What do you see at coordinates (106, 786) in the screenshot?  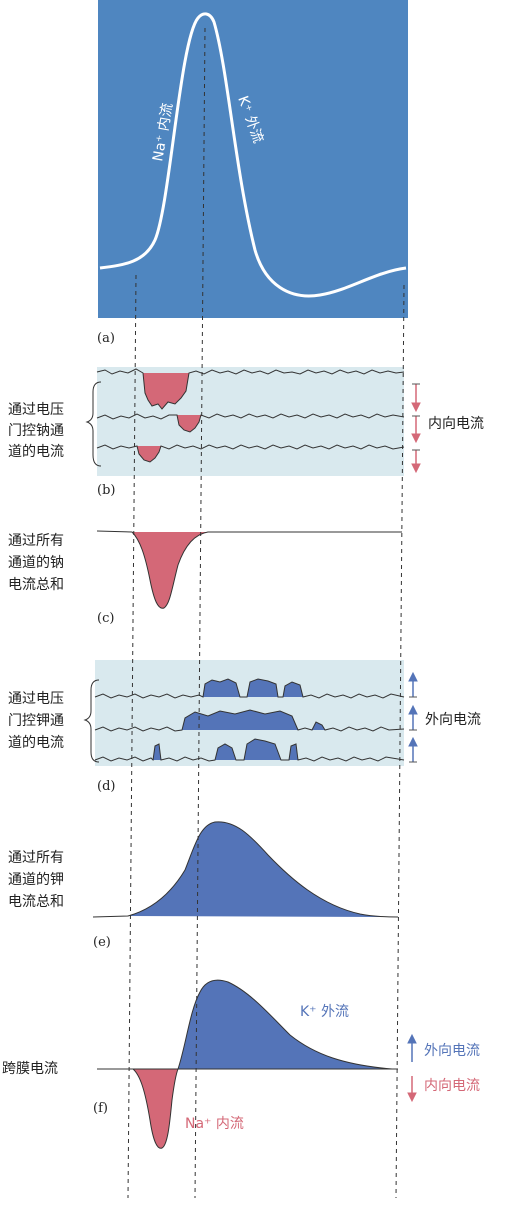 I see `panel-d-letter: (d)` at bounding box center [106, 786].